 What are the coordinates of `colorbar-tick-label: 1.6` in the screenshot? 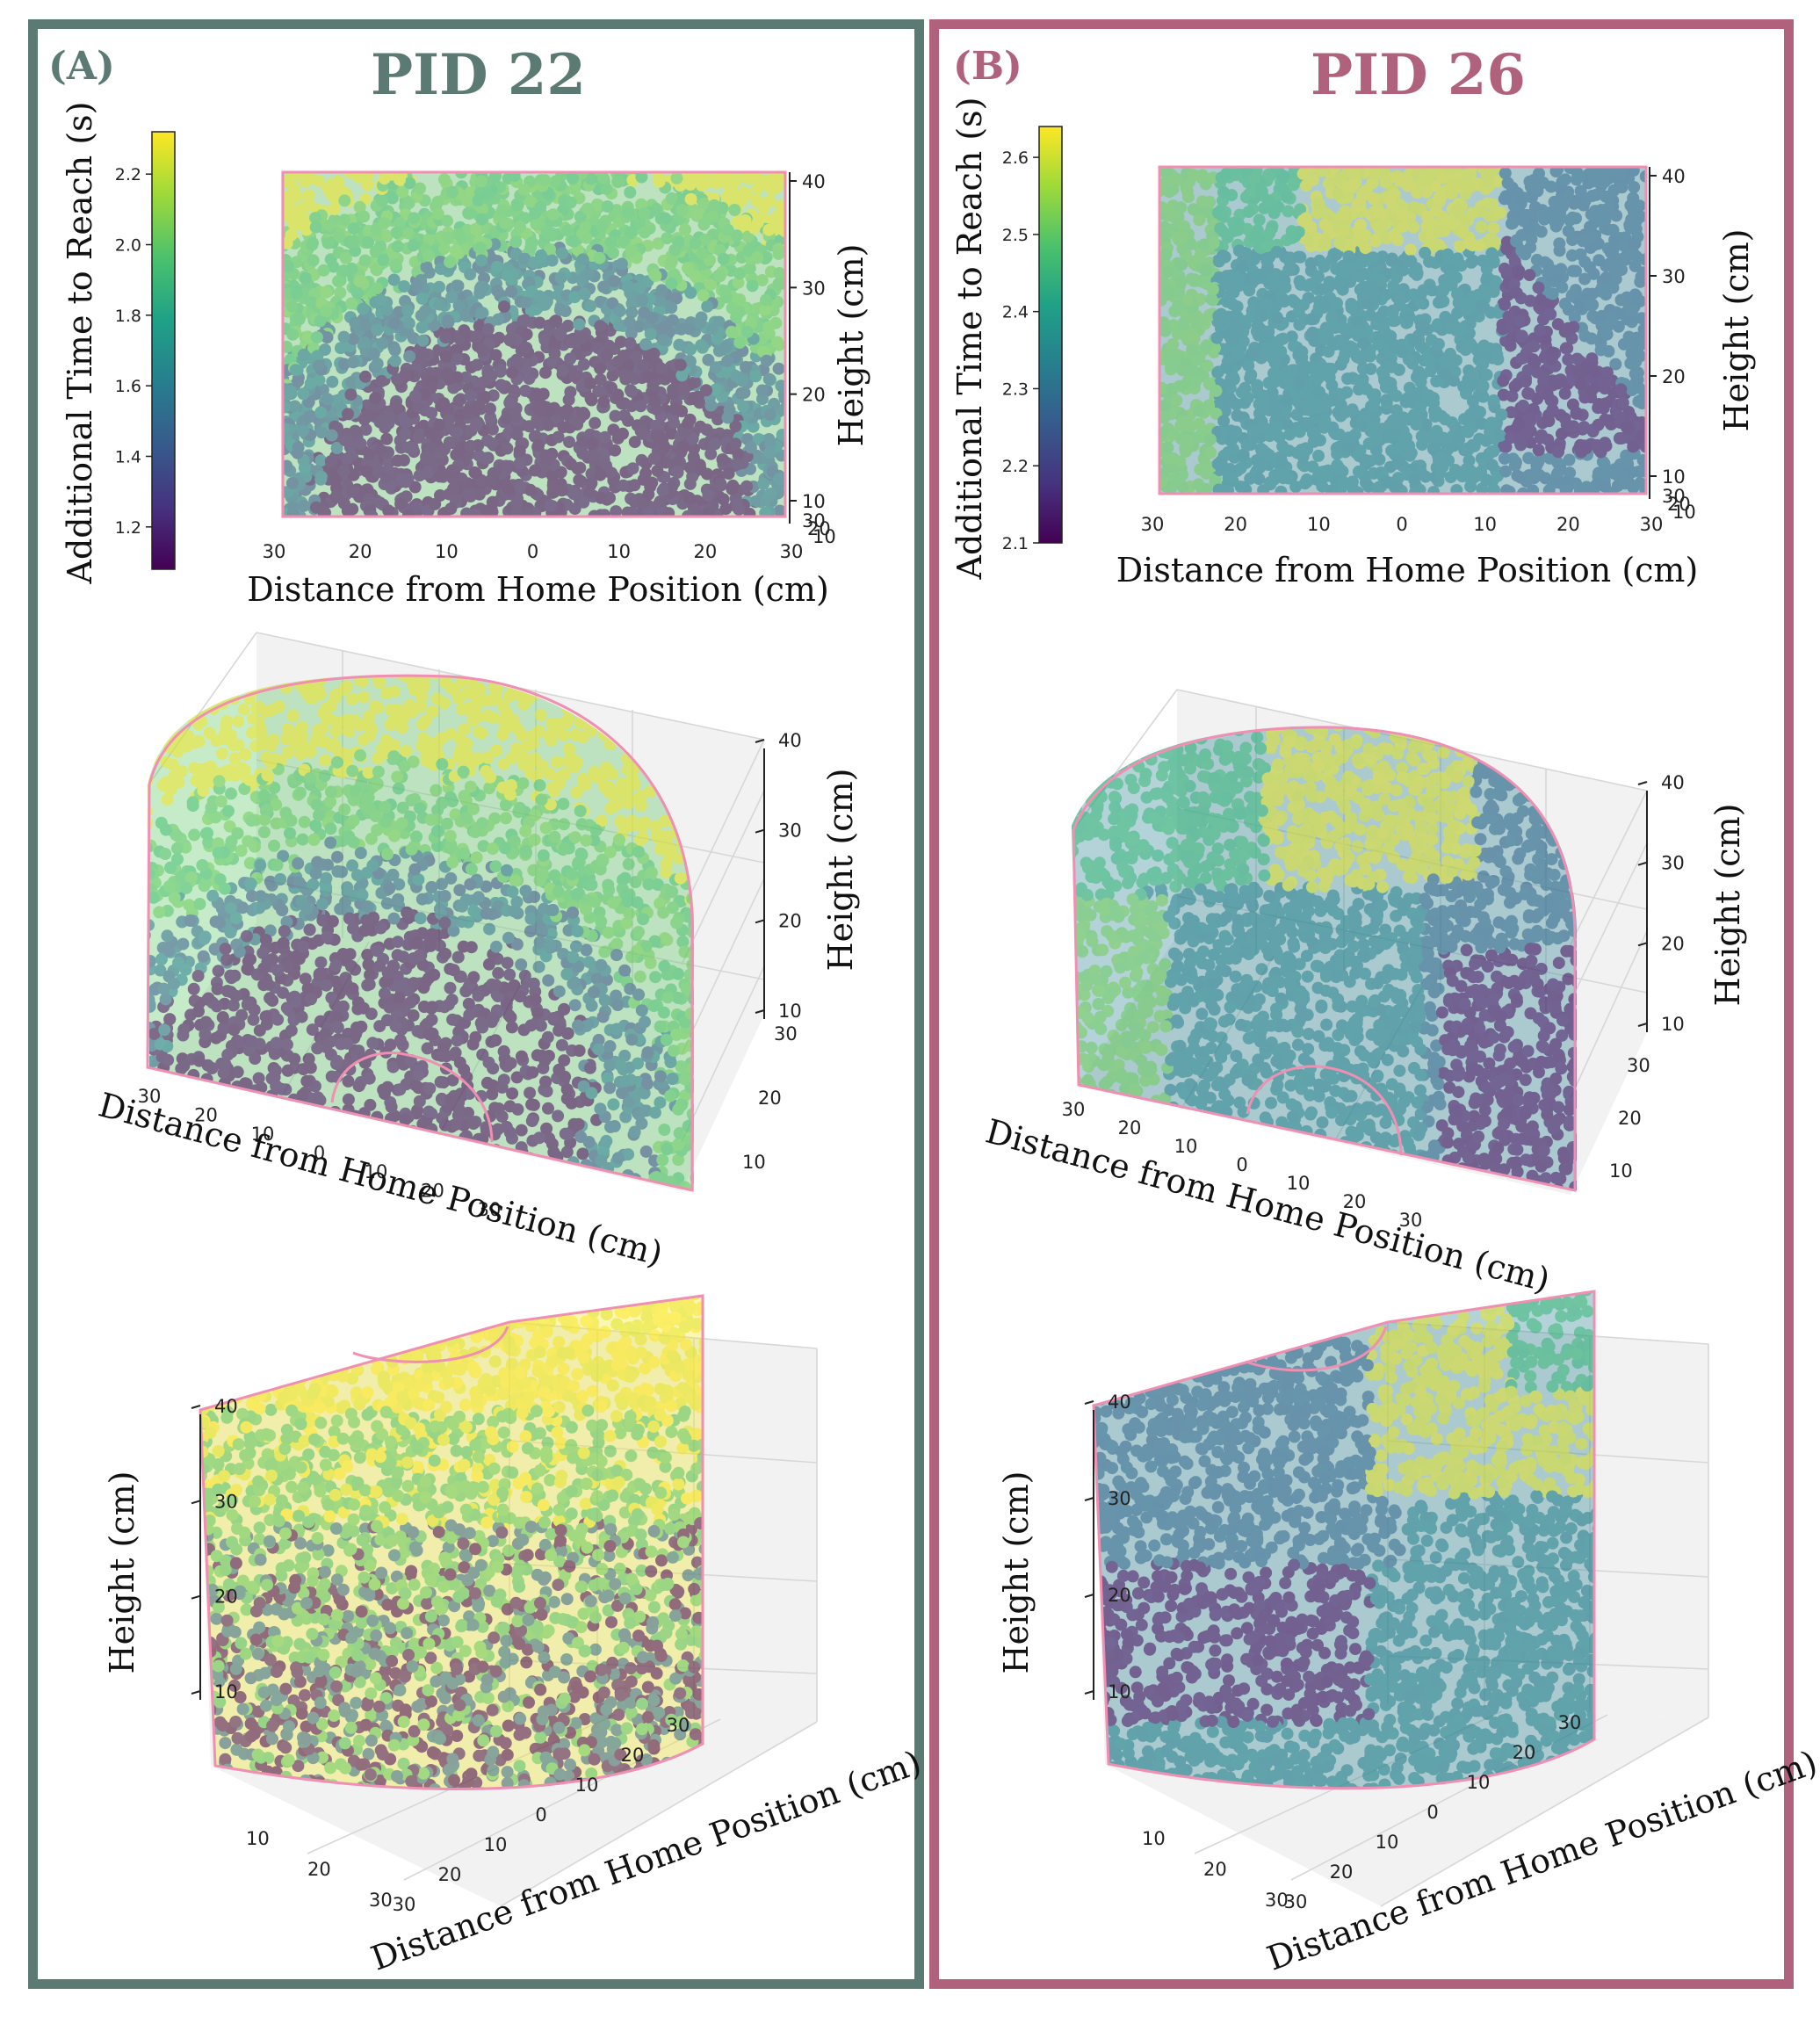 It's located at (128, 387).